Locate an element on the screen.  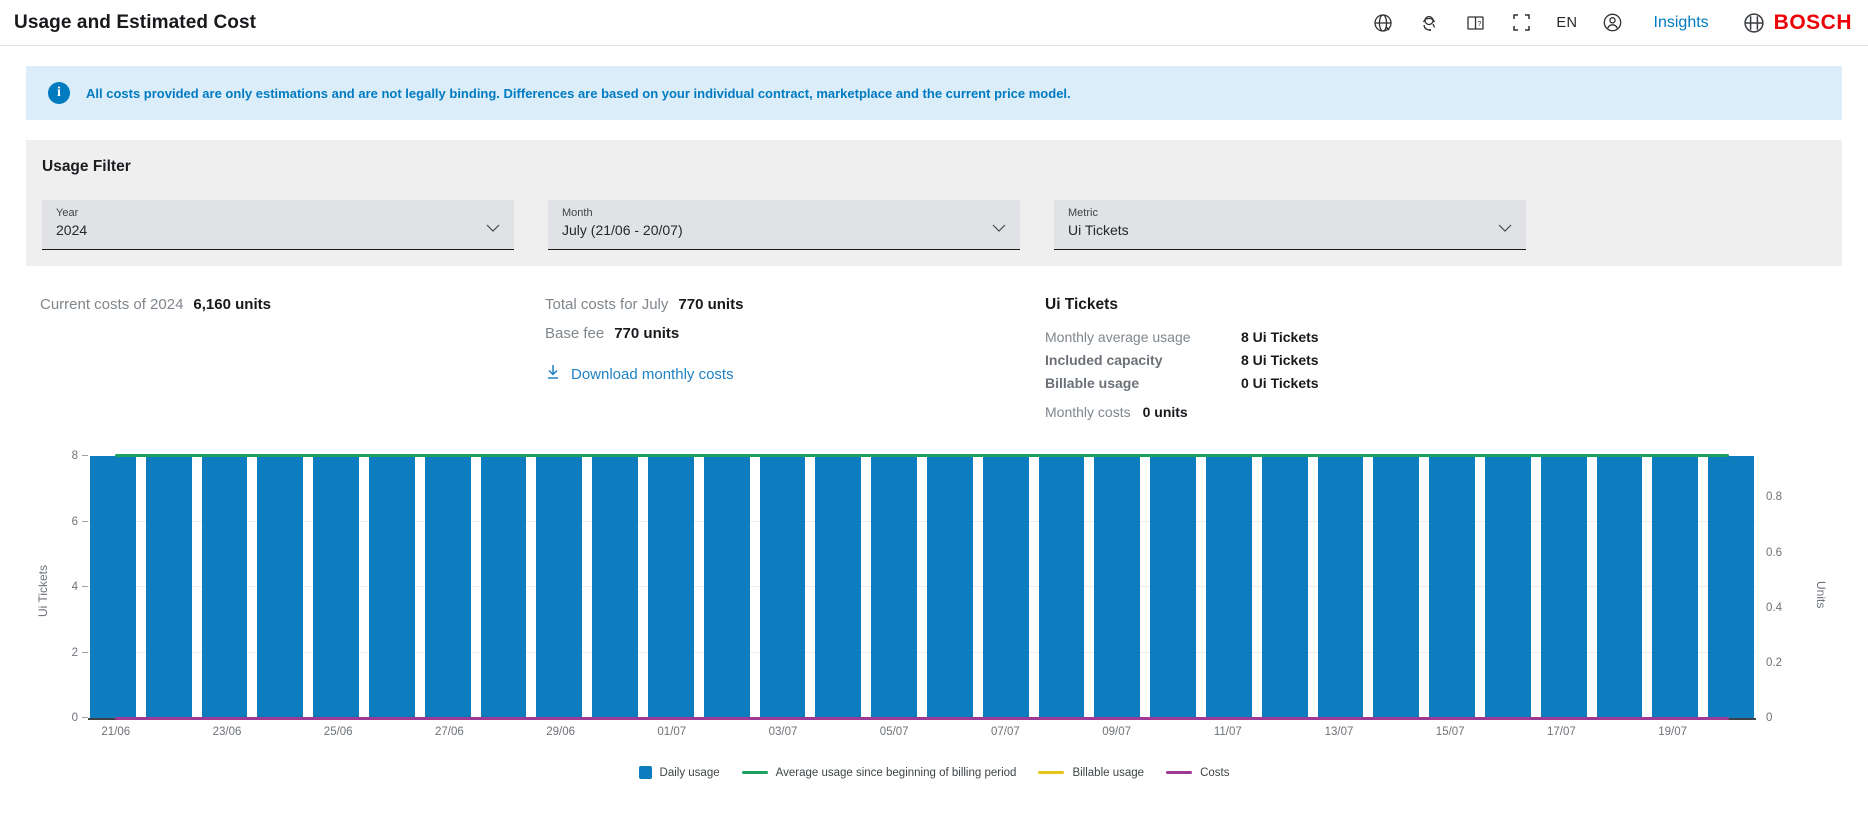
stat-label: Monthly average usage is located at coordinates (1118, 337).